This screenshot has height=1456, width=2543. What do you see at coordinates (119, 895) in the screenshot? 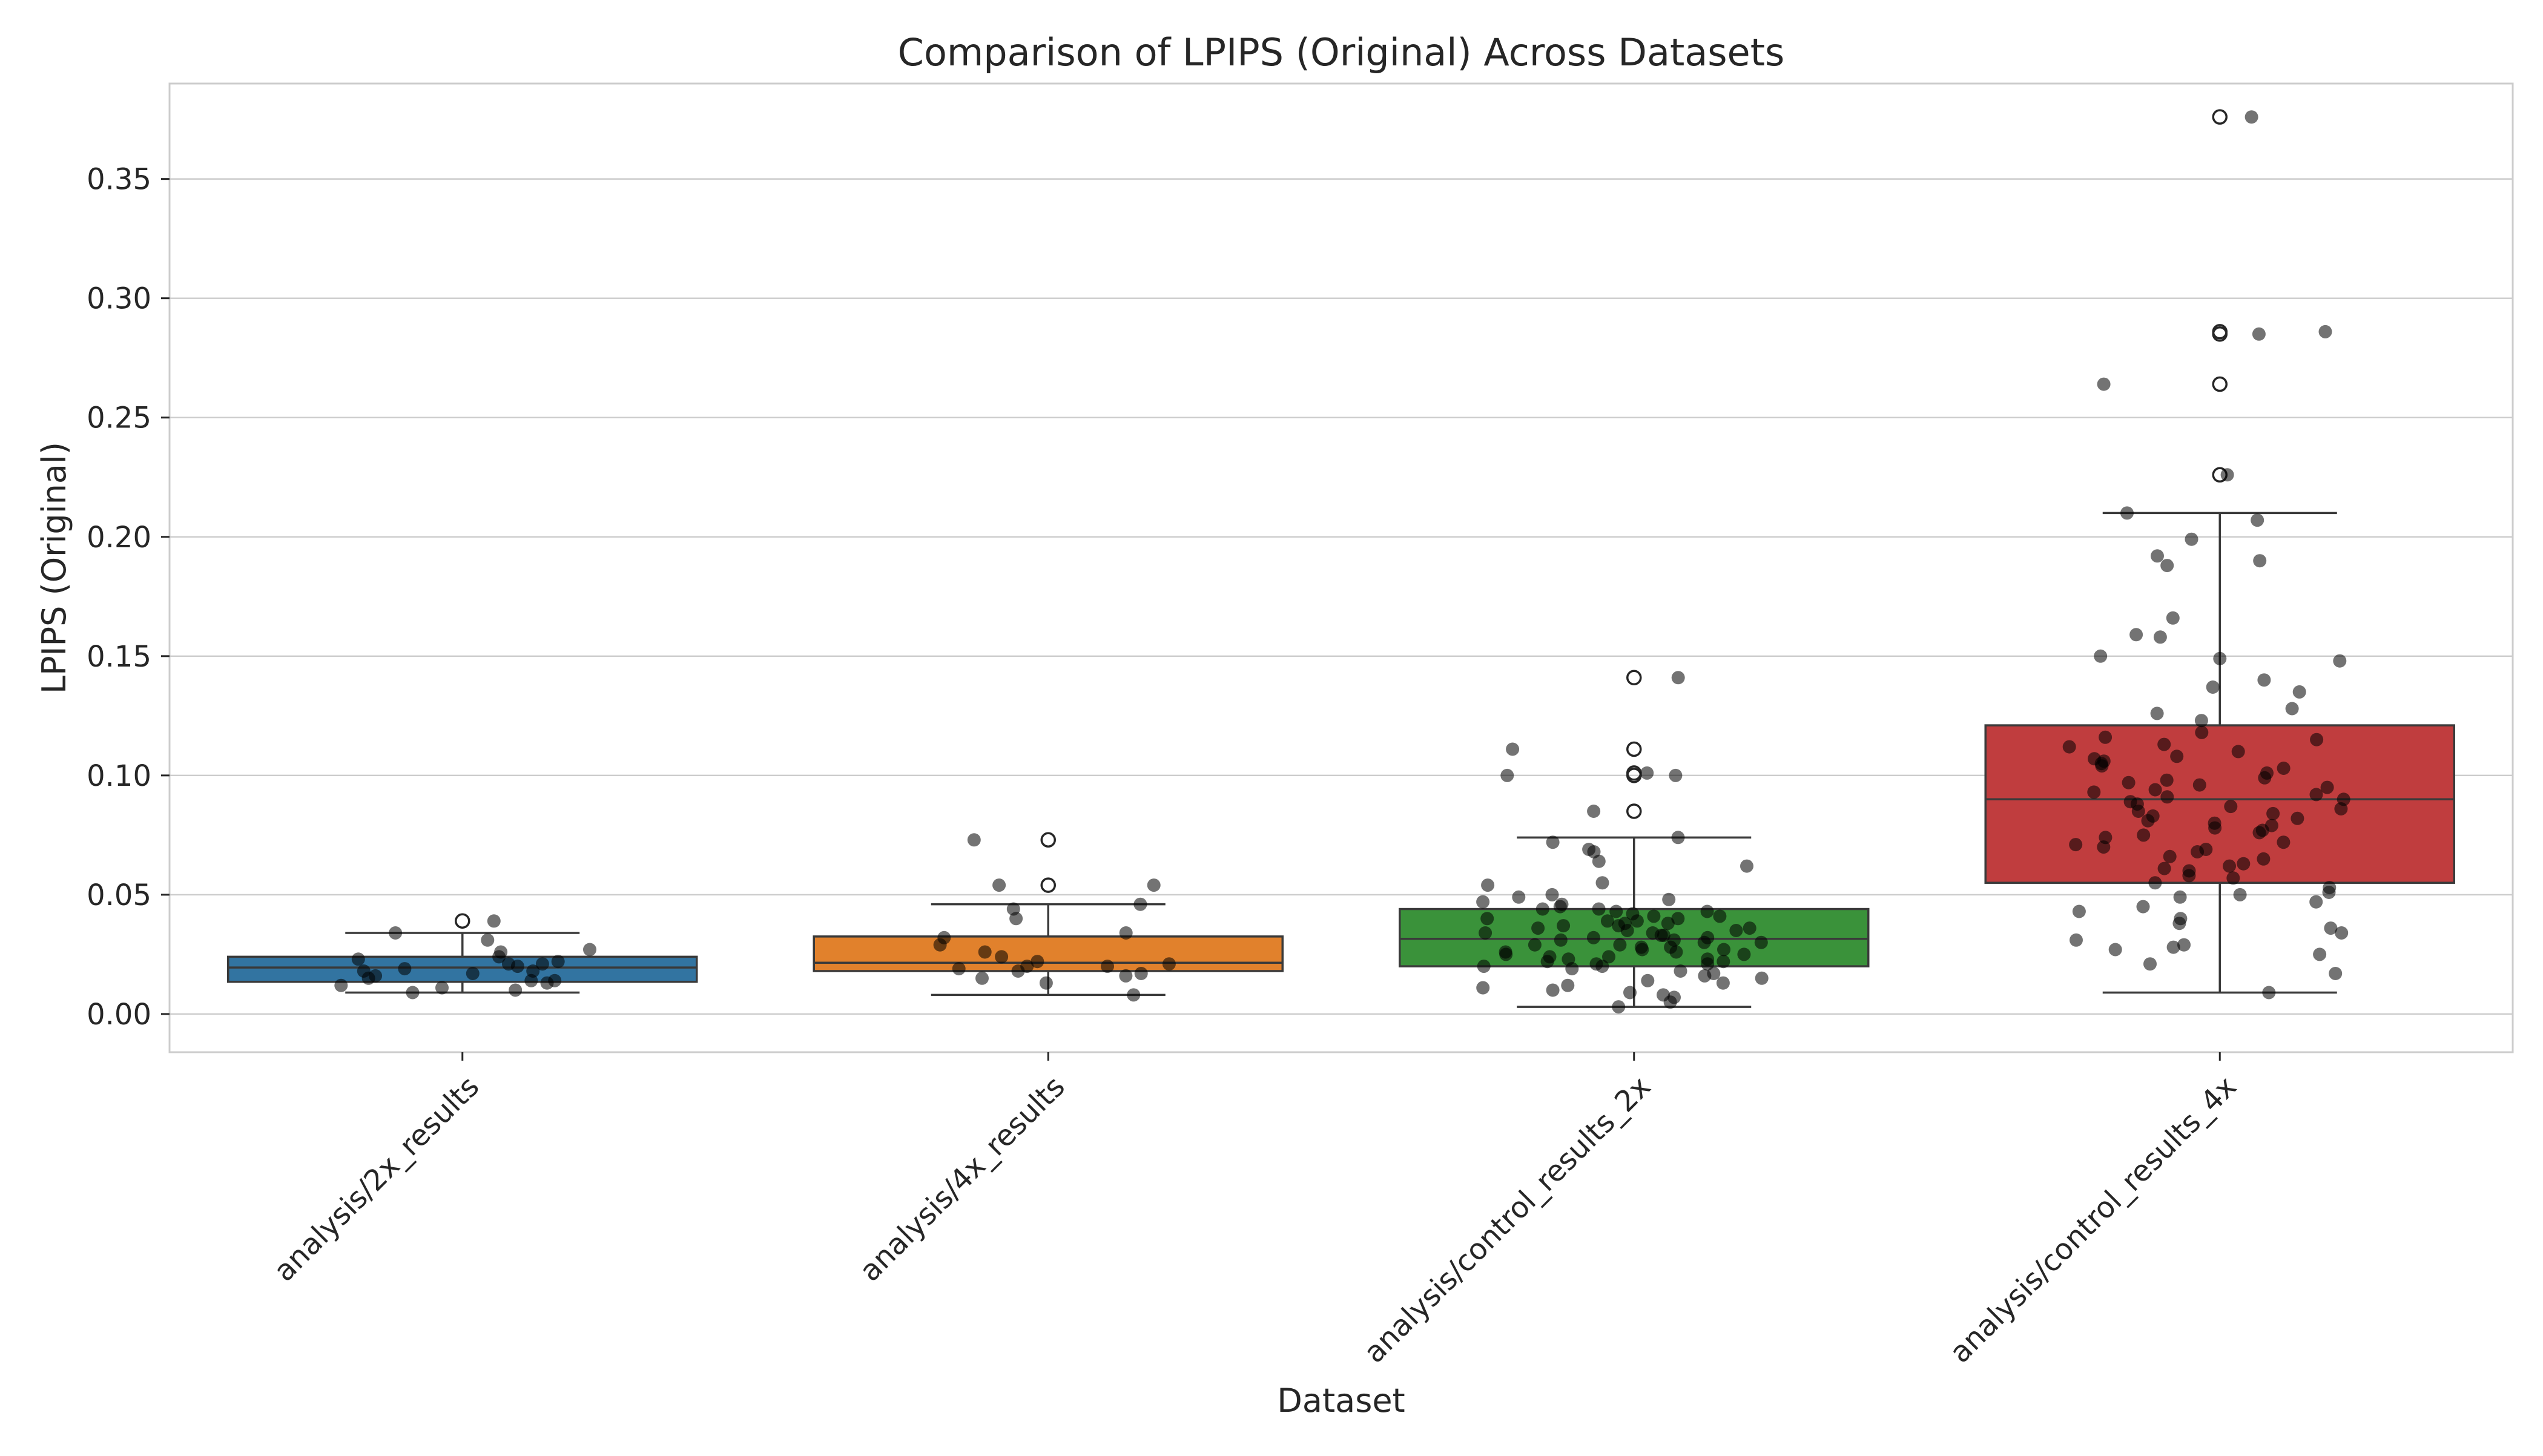
I see `y-tick-label: 0.05` at bounding box center [119, 895].